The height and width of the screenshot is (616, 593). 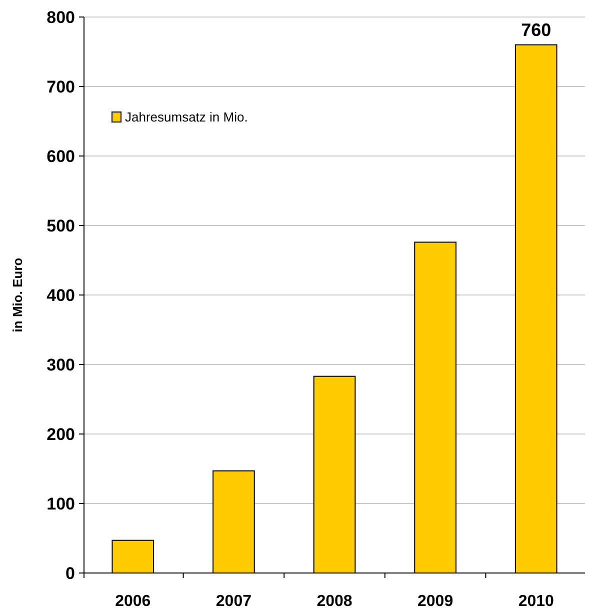 What do you see at coordinates (334, 601) in the screenshot?
I see `x-tick-label: 2008` at bounding box center [334, 601].